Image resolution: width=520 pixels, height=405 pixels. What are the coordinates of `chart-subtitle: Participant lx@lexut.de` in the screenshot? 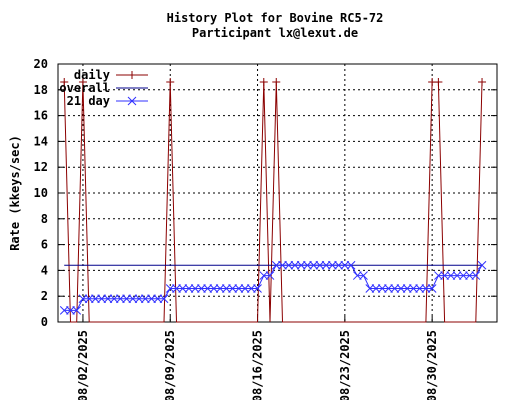 It's located at (275, 33).